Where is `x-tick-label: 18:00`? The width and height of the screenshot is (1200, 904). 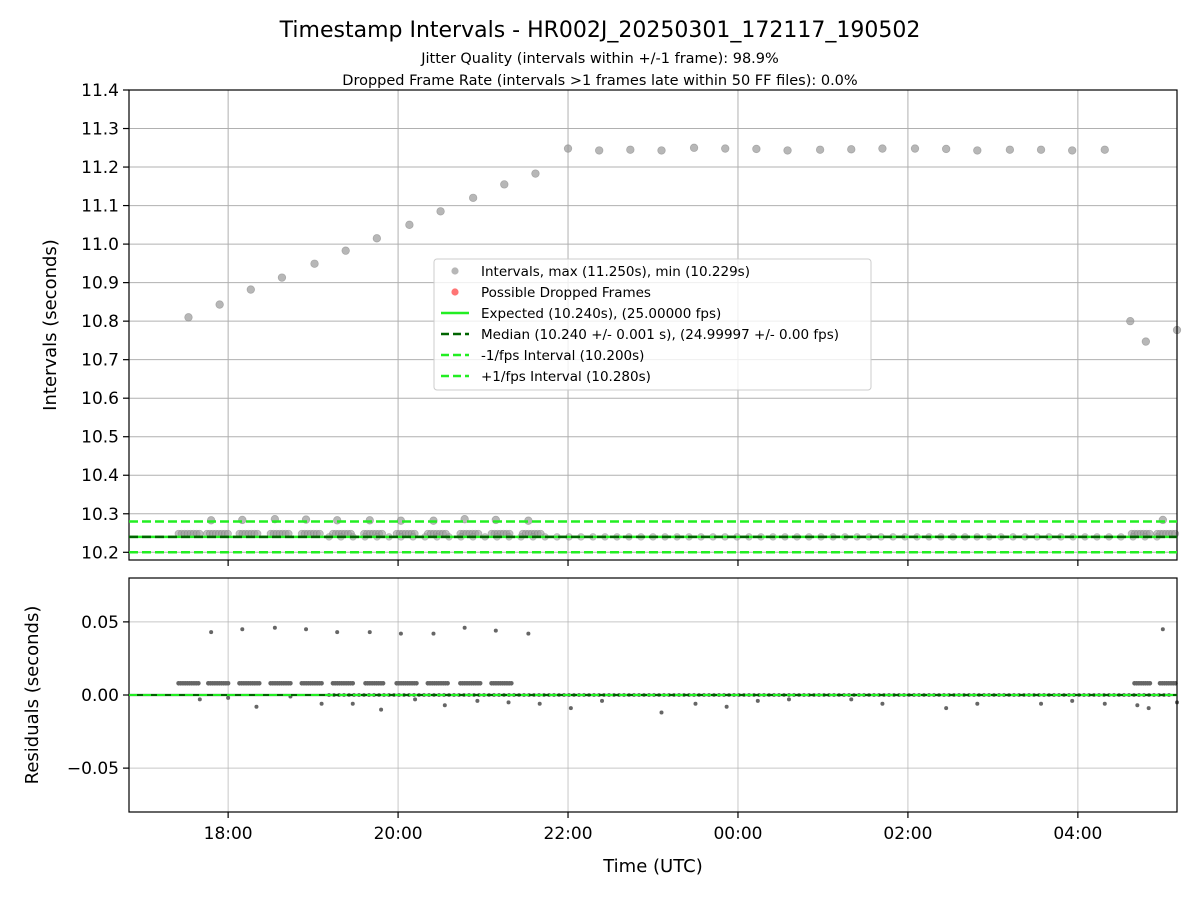
x-tick-label: 18:00 is located at coordinates (228, 834).